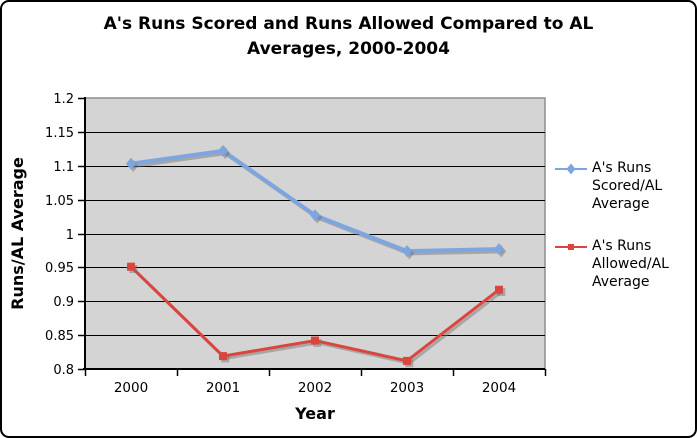  Describe the element at coordinates (499, 388) in the screenshot. I see `x-tick-label: 2004` at that location.